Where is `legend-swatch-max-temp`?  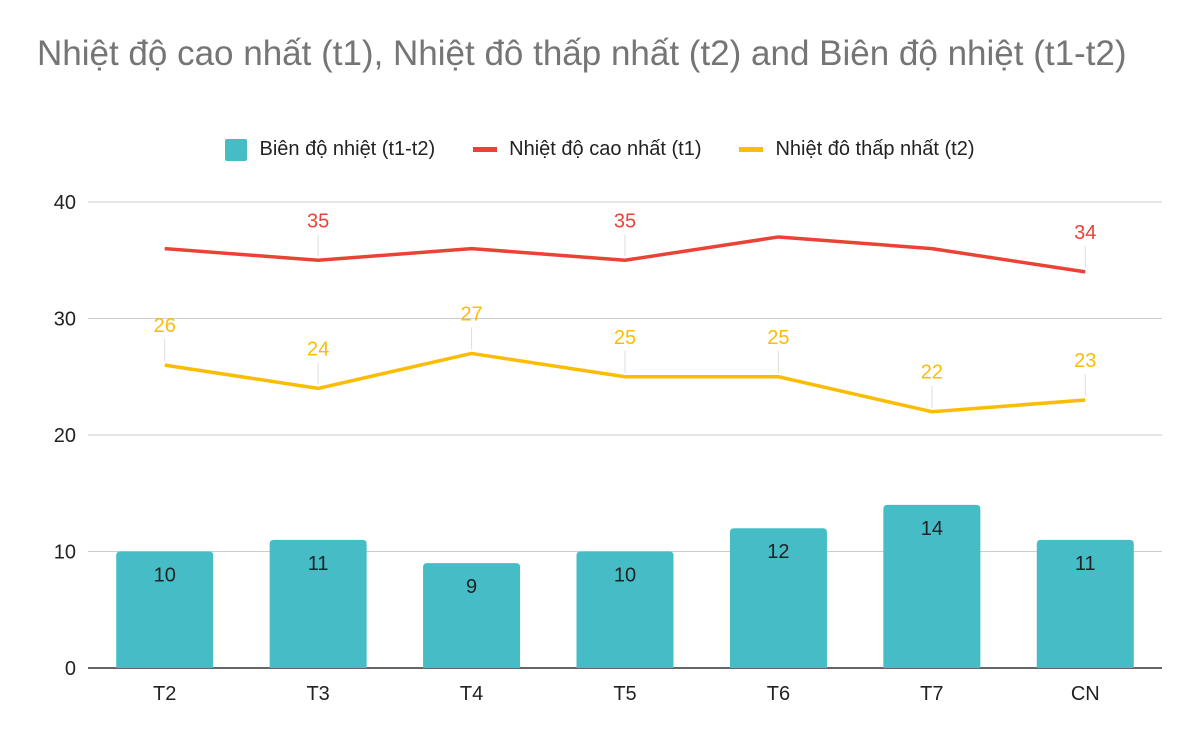
legend-swatch-max-temp is located at coordinates (485, 149).